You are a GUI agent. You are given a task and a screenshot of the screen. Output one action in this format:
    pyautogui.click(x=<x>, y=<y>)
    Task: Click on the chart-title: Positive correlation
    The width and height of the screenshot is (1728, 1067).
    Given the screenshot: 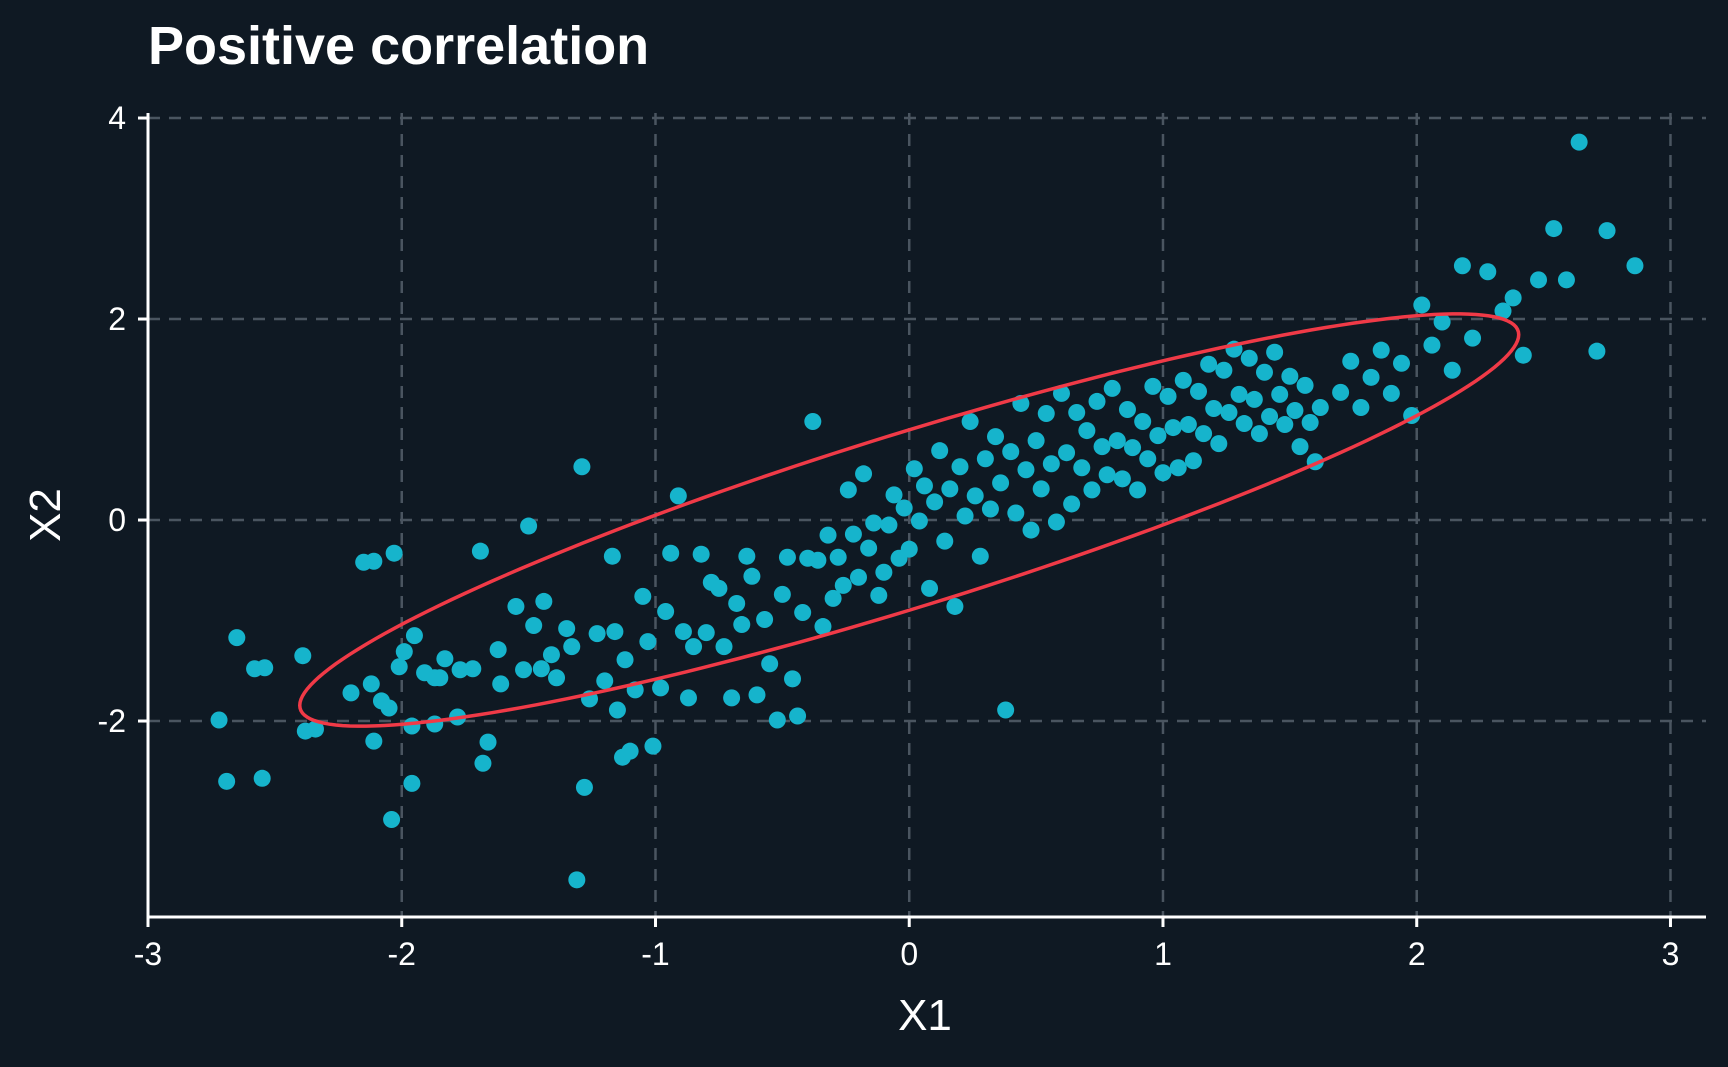 What is the action you would take?
    pyautogui.click(x=398, y=46)
    